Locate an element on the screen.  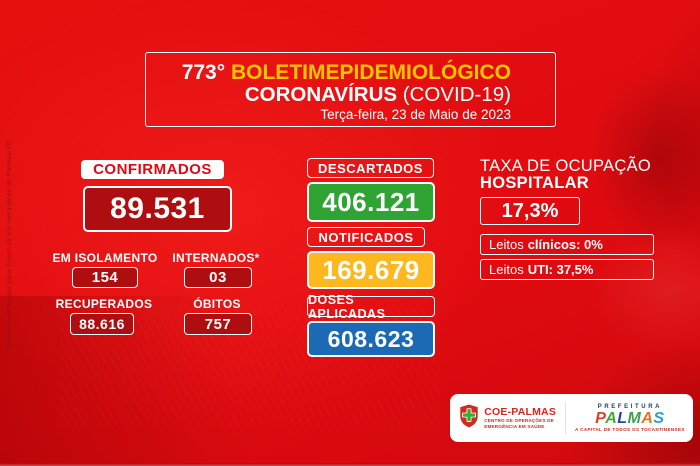
confirmados-label: CONFIRMADOS is located at coordinates (152, 169).